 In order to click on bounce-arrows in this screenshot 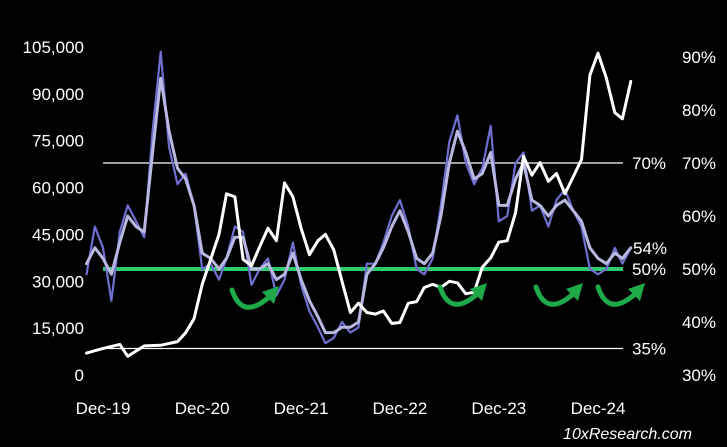, I will do `click(437, 296)`.